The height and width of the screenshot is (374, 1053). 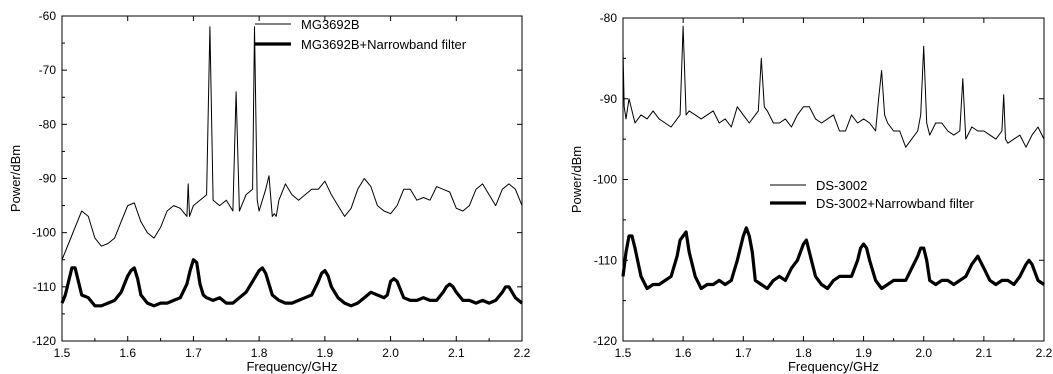 What do you see at coordinates (48, 70) in the screenshot?
I see `y-tick-label: -70` at bounding box center [48, 70].